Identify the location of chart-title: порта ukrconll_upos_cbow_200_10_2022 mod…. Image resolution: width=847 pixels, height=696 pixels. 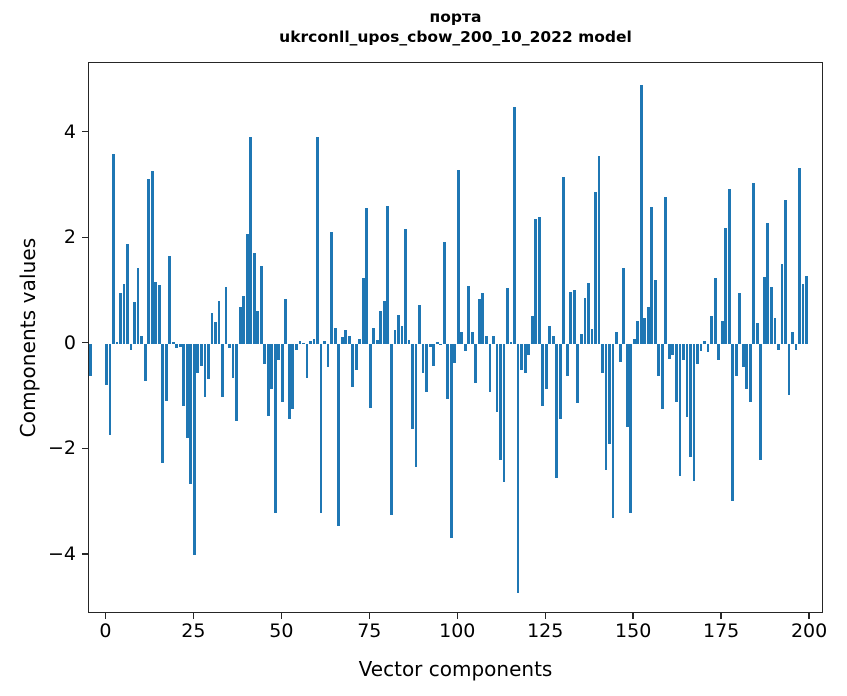
(455, 28).